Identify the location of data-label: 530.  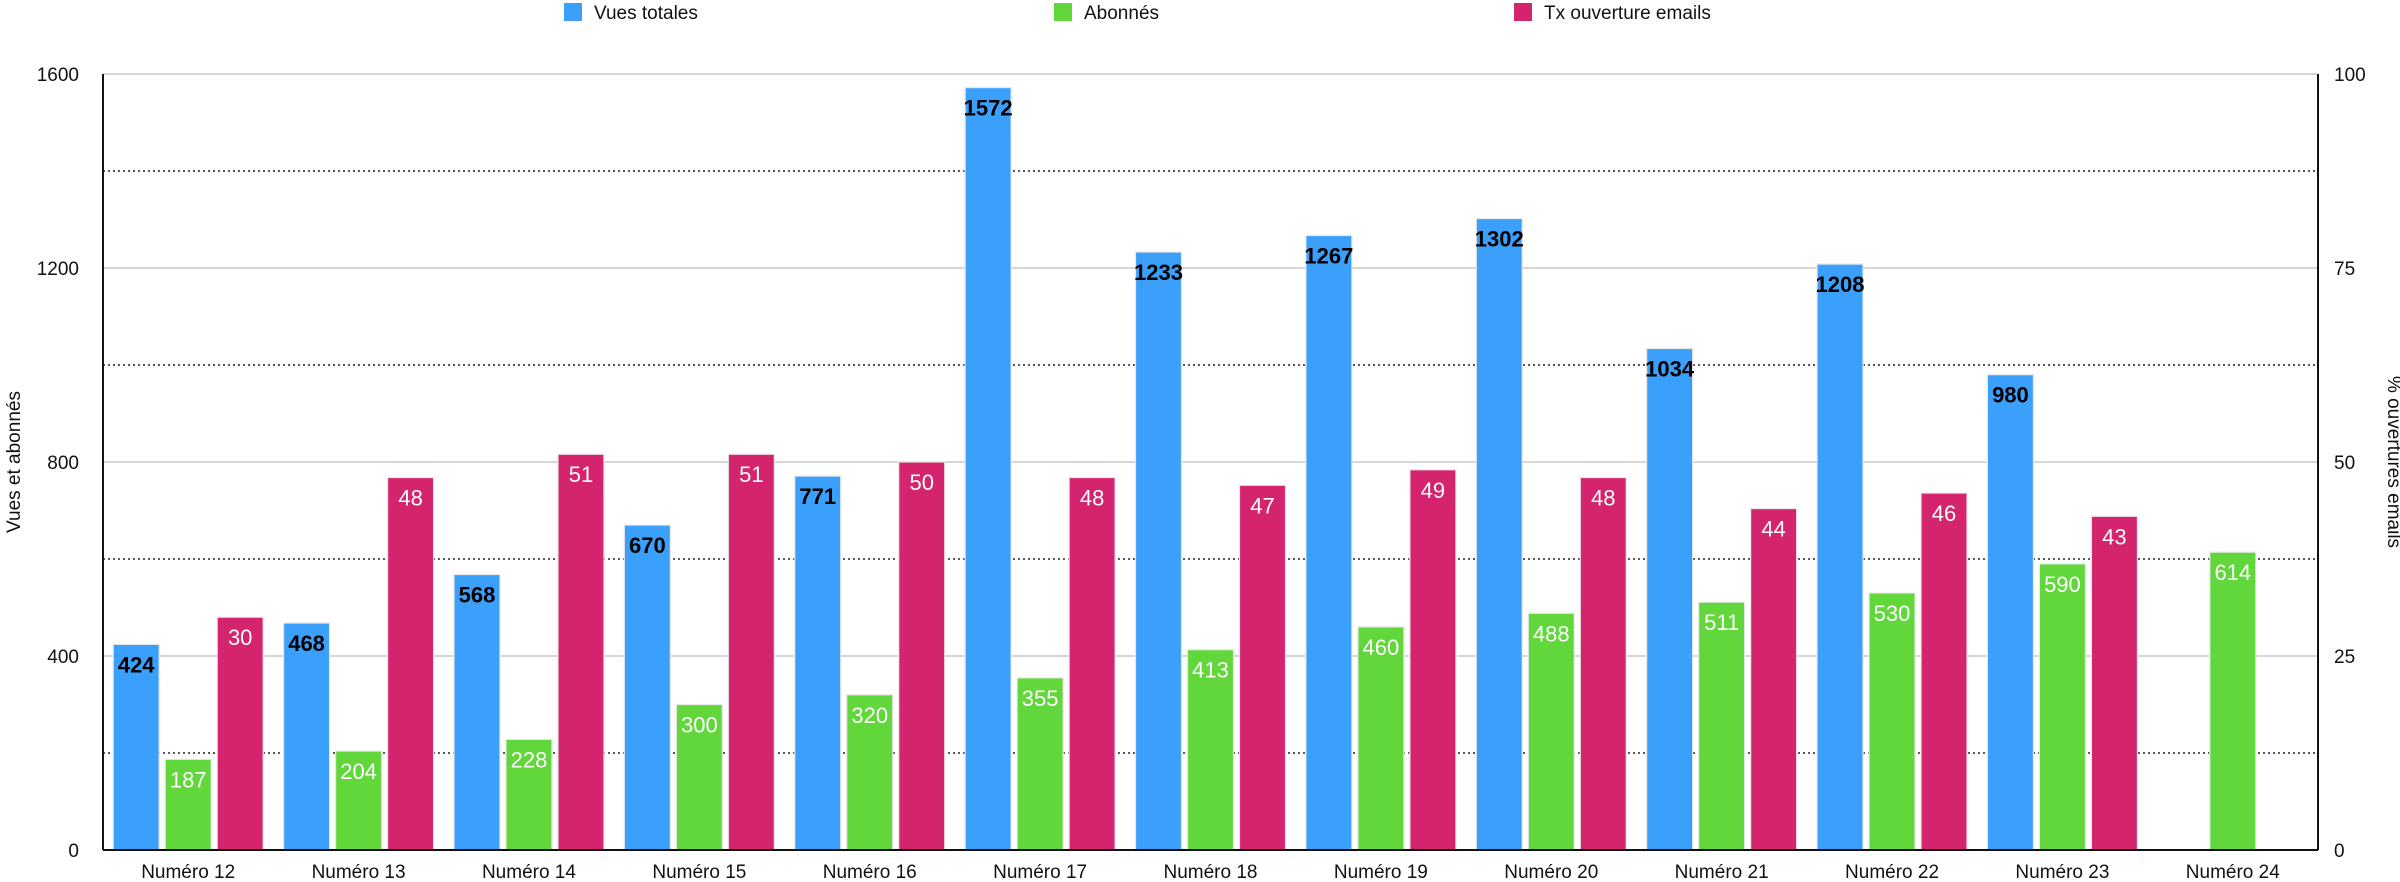
(1892, 613).